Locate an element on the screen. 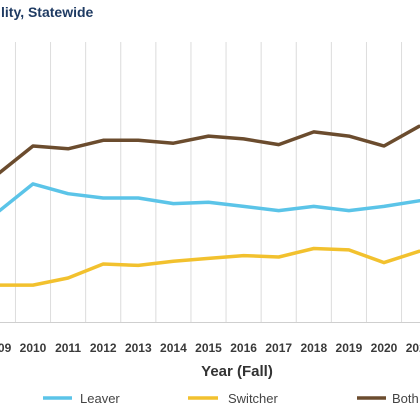  x-tick-label: 2013 is located at coordinates (138, 348).